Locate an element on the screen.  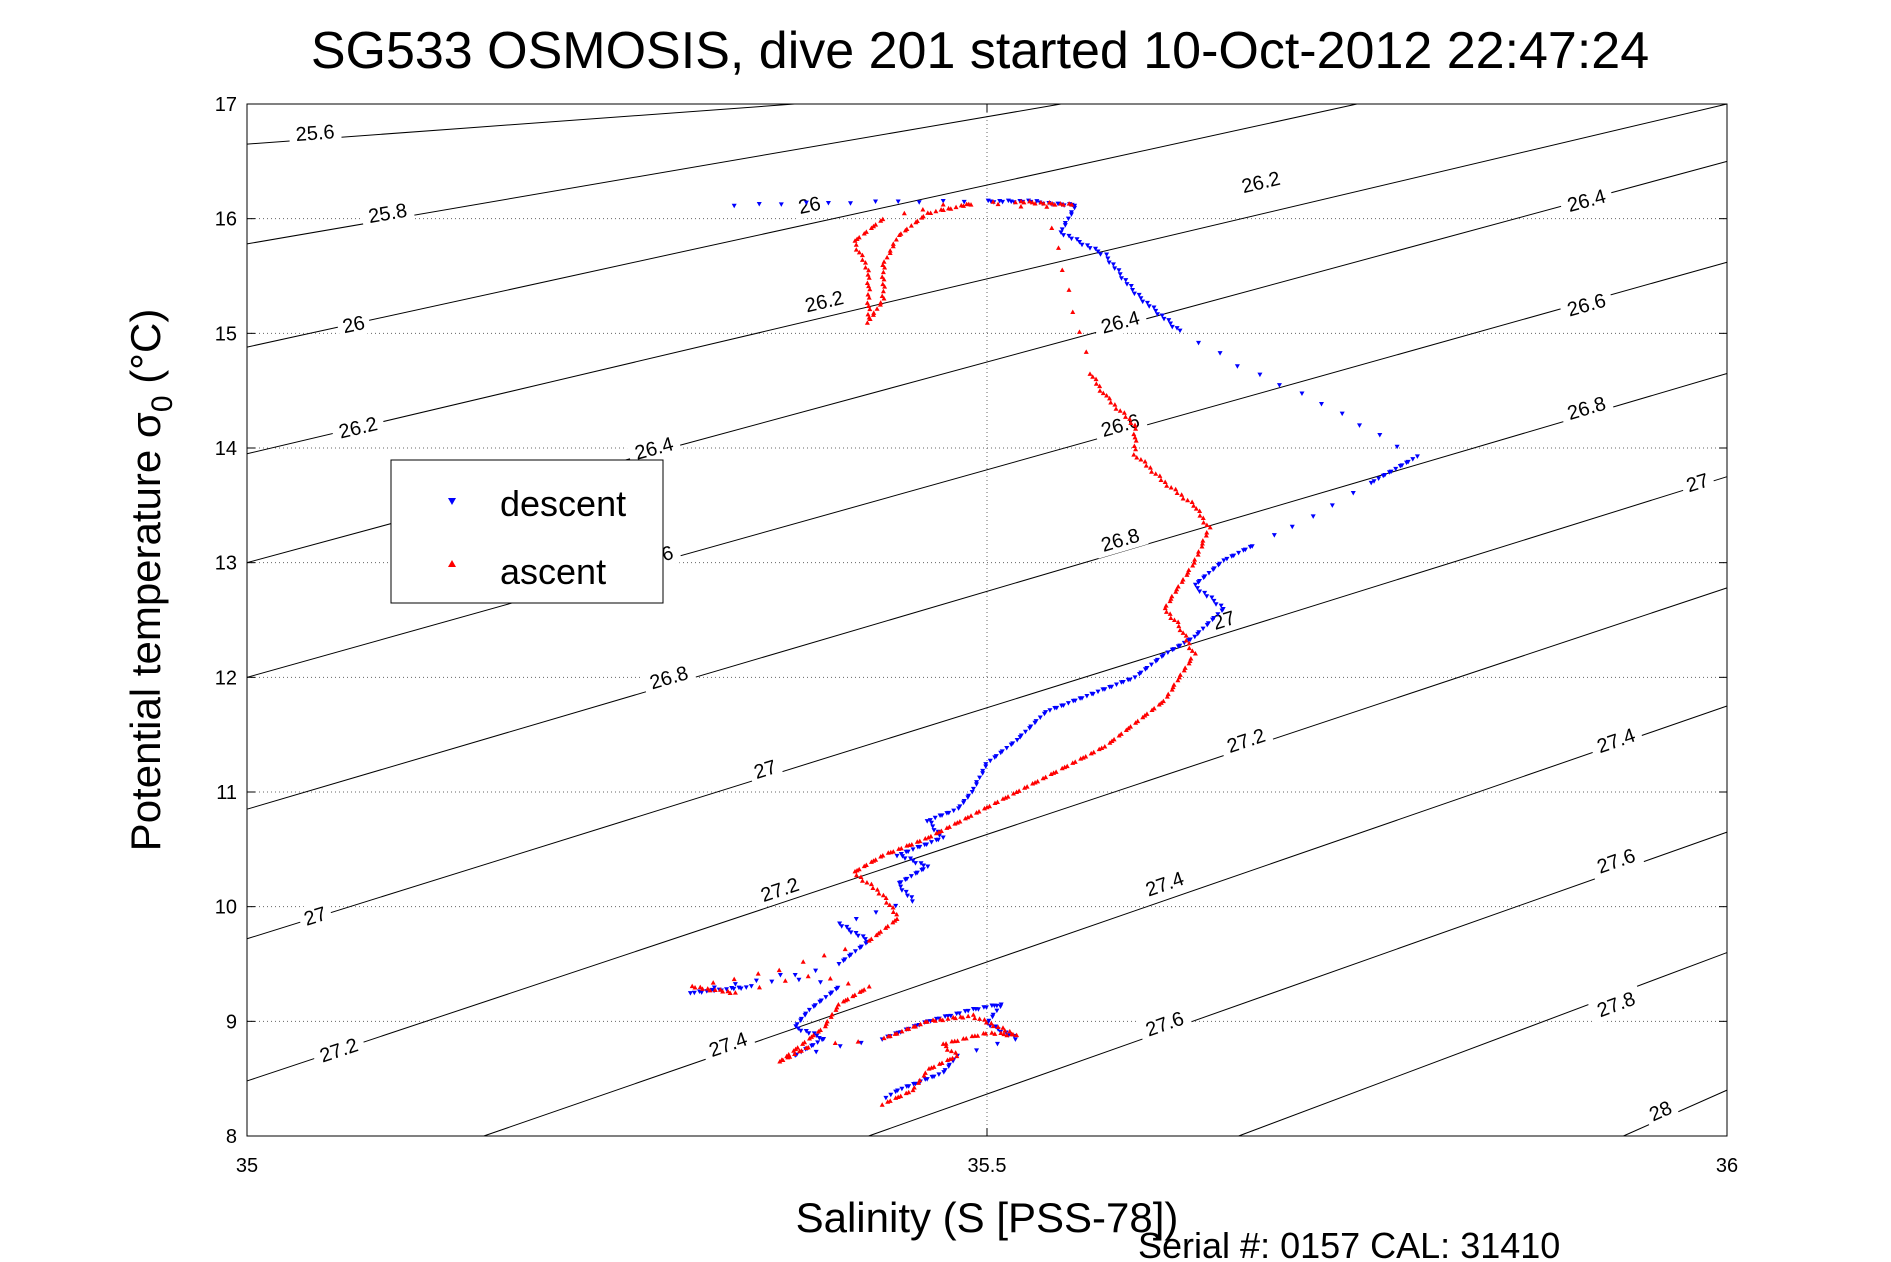
legend-ascent-label: ascent is located at coordinates (553, 571).